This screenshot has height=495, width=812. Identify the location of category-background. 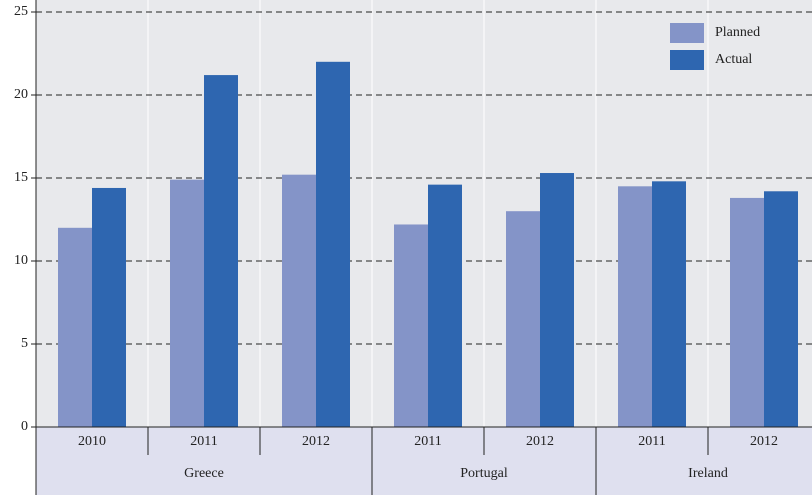
(424, 461).